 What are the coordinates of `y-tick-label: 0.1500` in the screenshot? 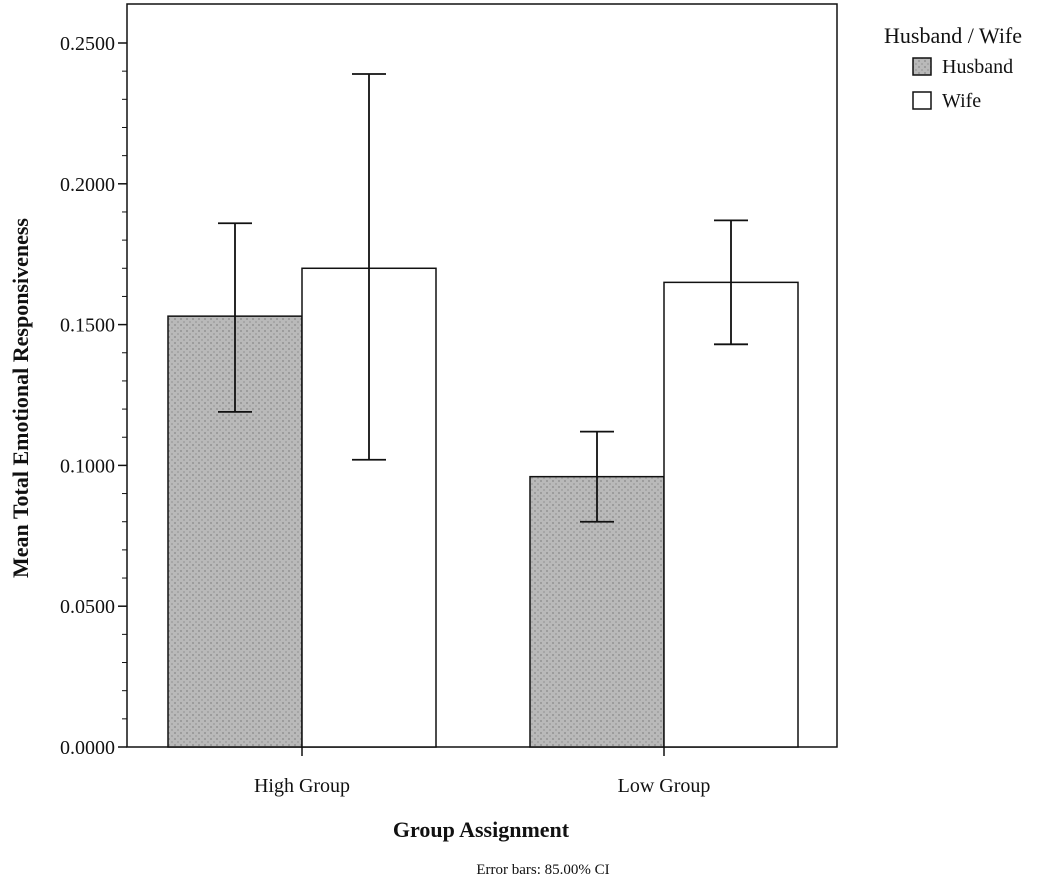 It's located at (87, 326).